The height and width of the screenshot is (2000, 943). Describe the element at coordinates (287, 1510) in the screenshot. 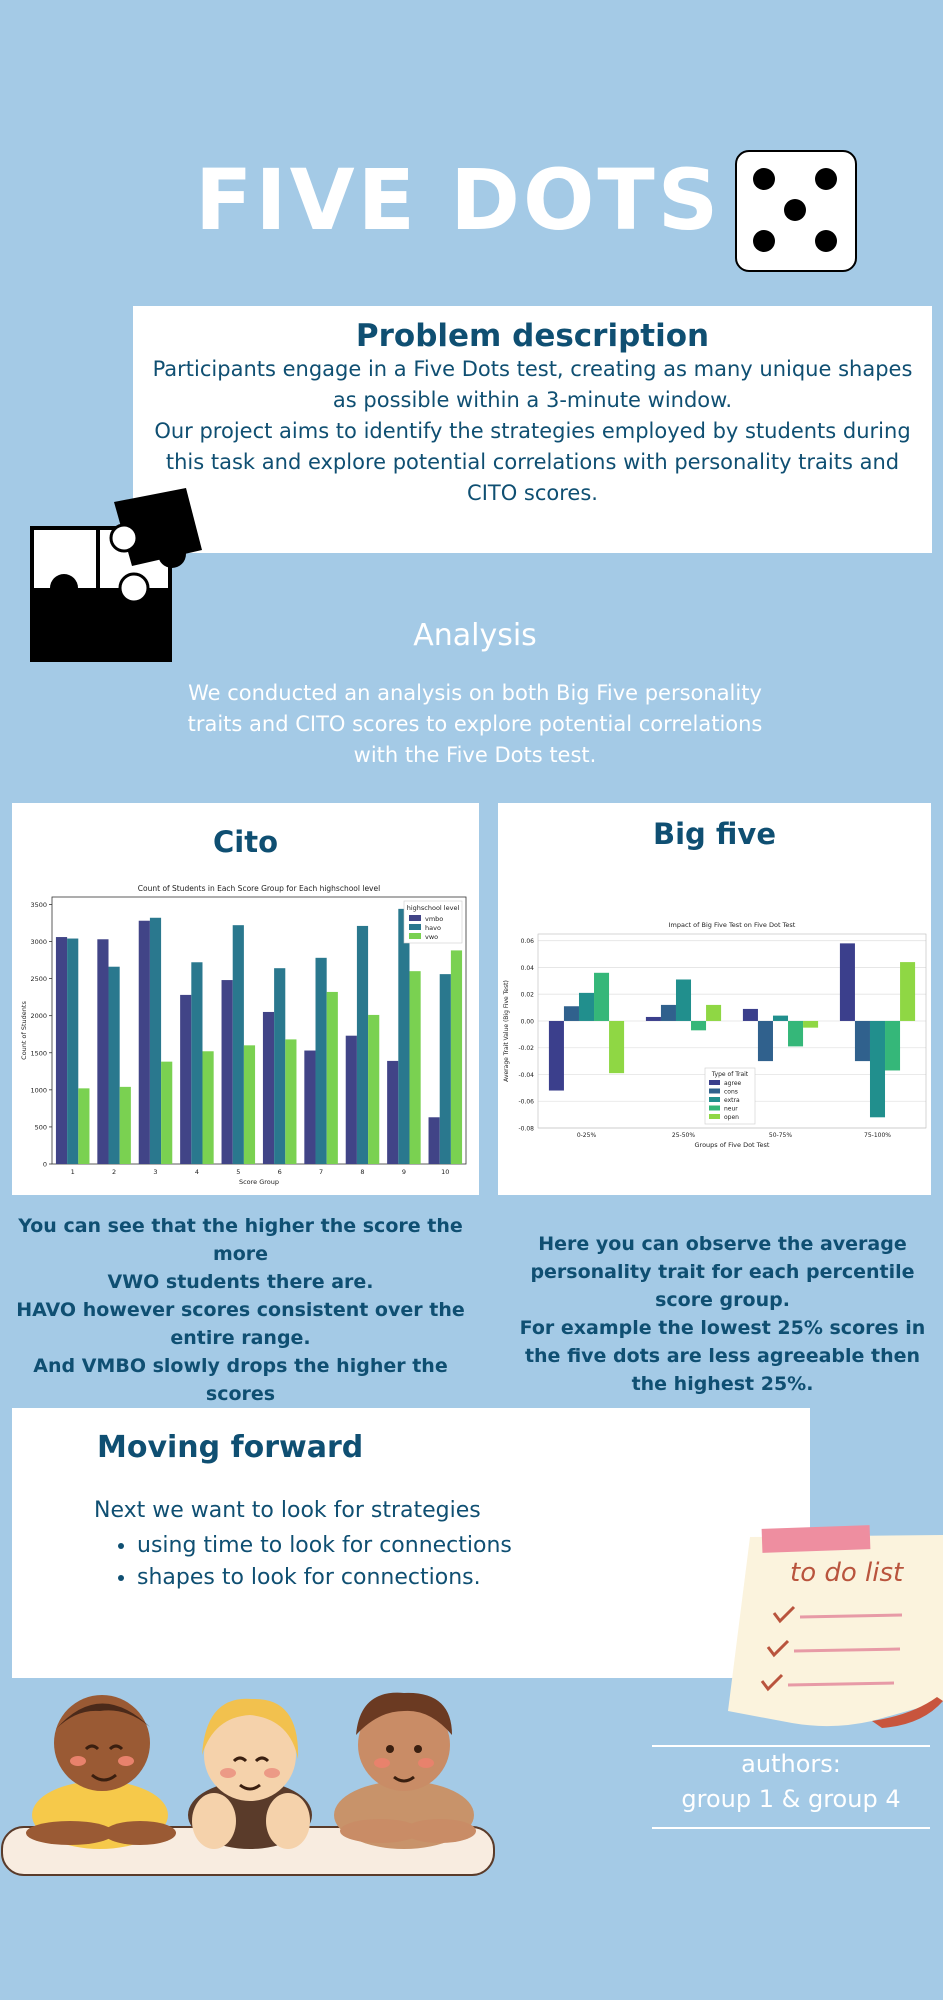

I see `moving-forward-lead: Next we want to look for strategies` at that location.